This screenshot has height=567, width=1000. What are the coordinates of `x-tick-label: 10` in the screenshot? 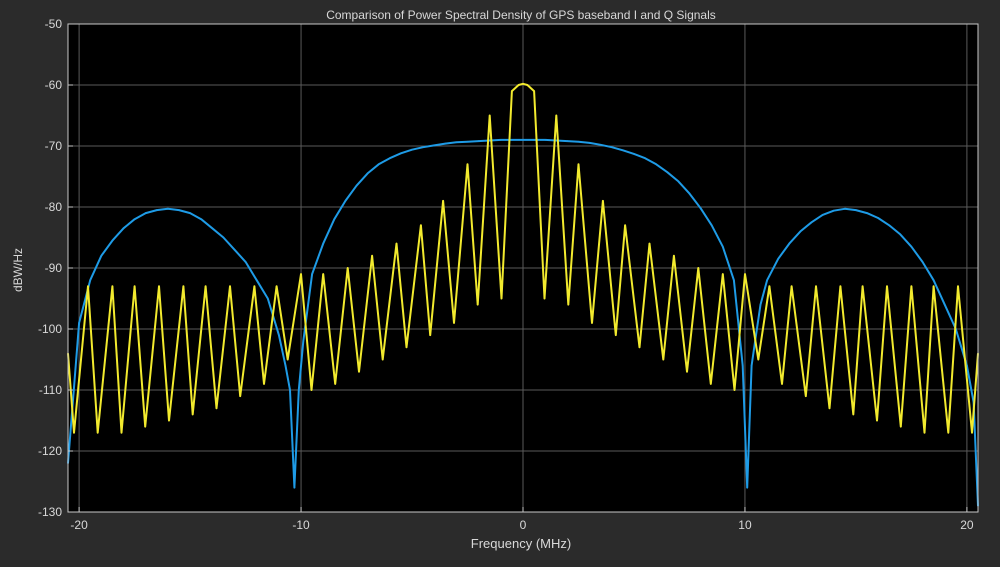 It's located at (745, 525).